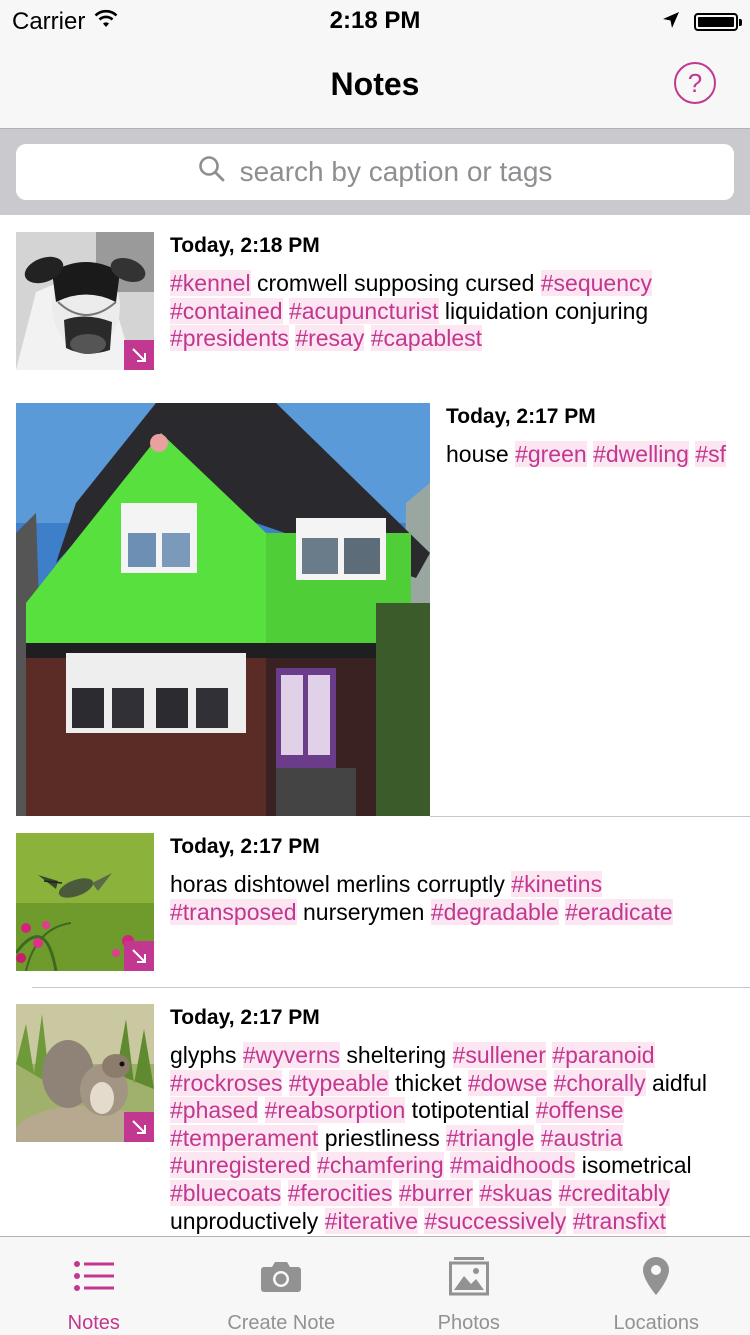  Describe the element at coordinates (426, 338) in the screenshot. I see `hashtag: #capablest` at that location.